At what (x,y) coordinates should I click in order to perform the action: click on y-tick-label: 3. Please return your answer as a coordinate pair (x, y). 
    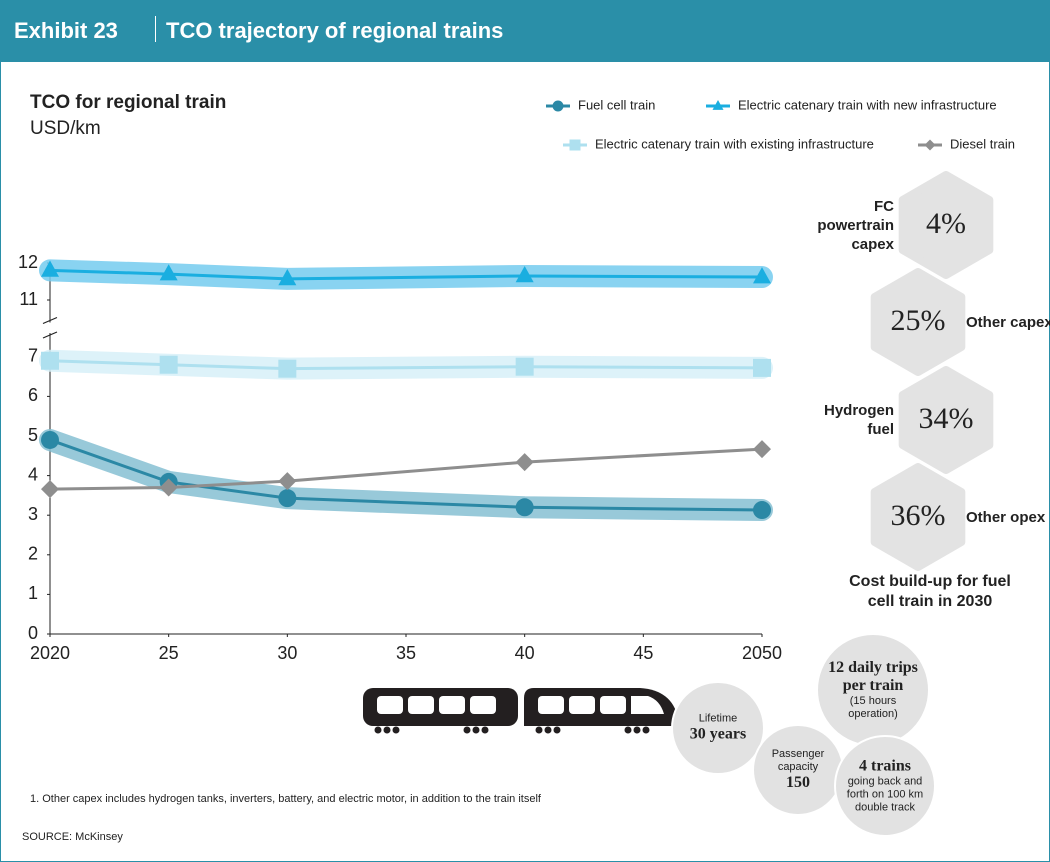
    Looking at the image, I should click on (33, 514).